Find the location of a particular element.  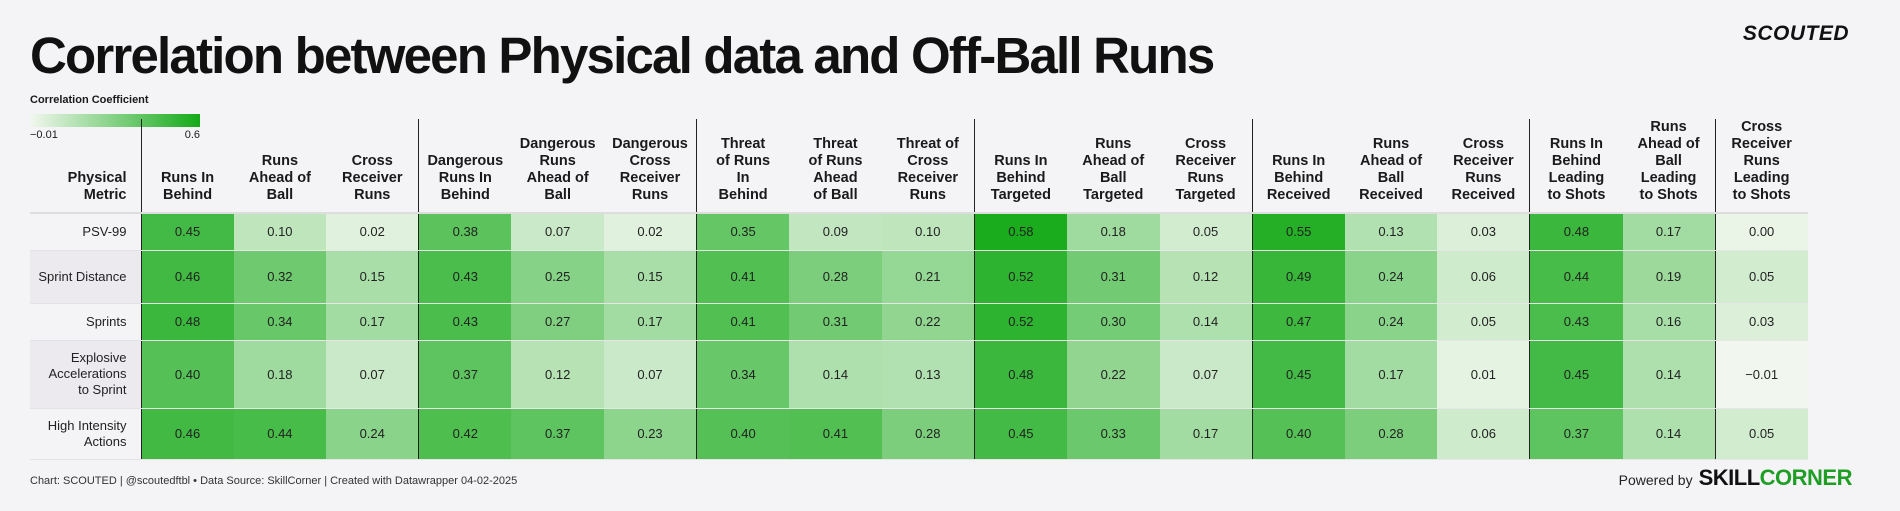

skillcorner-logo-part1: SKILL is located at coordinates (1729, 477).